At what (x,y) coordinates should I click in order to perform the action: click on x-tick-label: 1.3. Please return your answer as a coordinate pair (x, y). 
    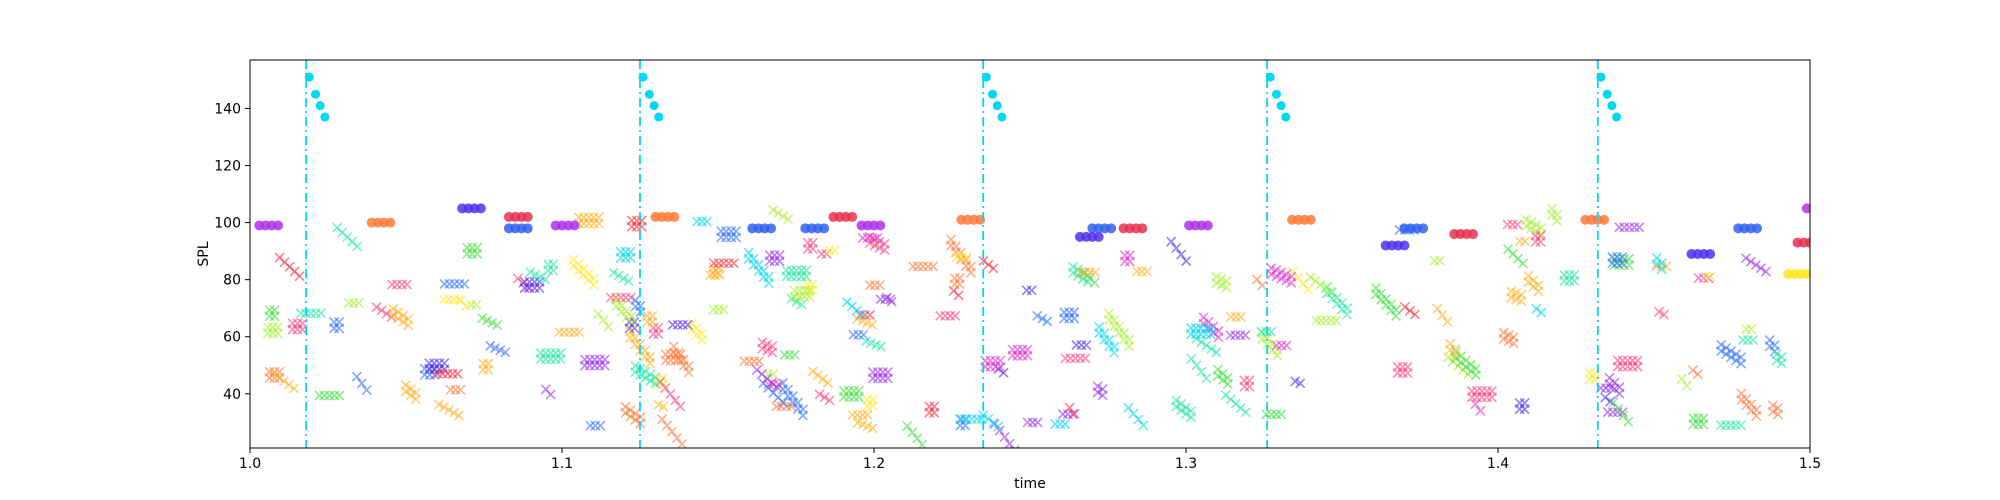
    Looking at the image, I should click on (1186, 464).